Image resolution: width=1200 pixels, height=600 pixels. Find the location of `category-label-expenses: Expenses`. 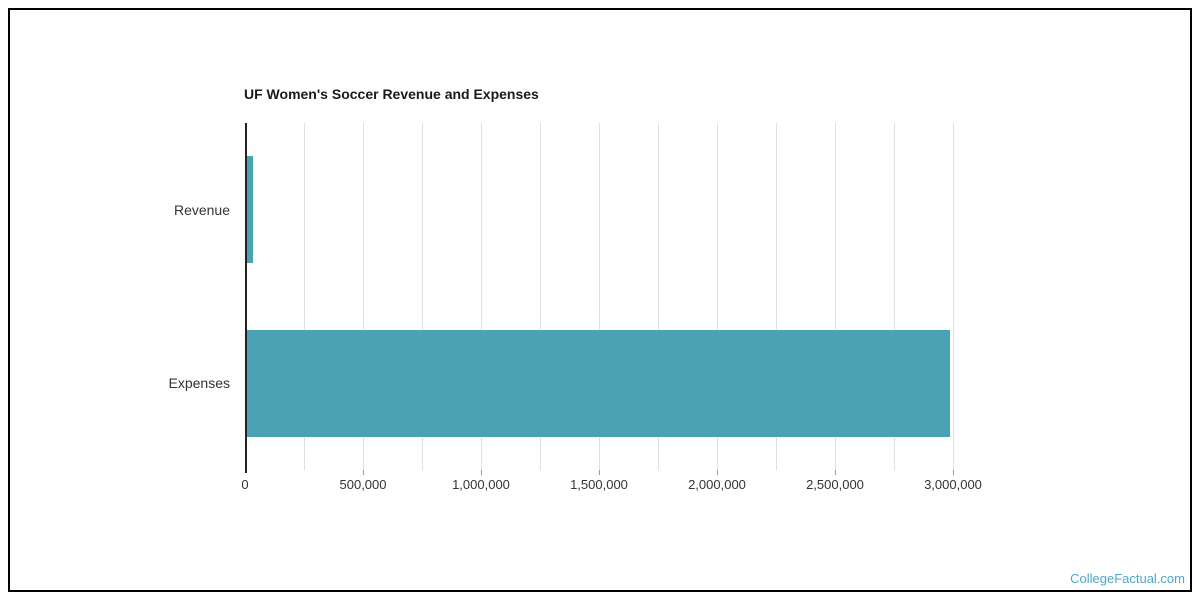

category-label-expenses: Expenses is located at coordinates (199, 383).